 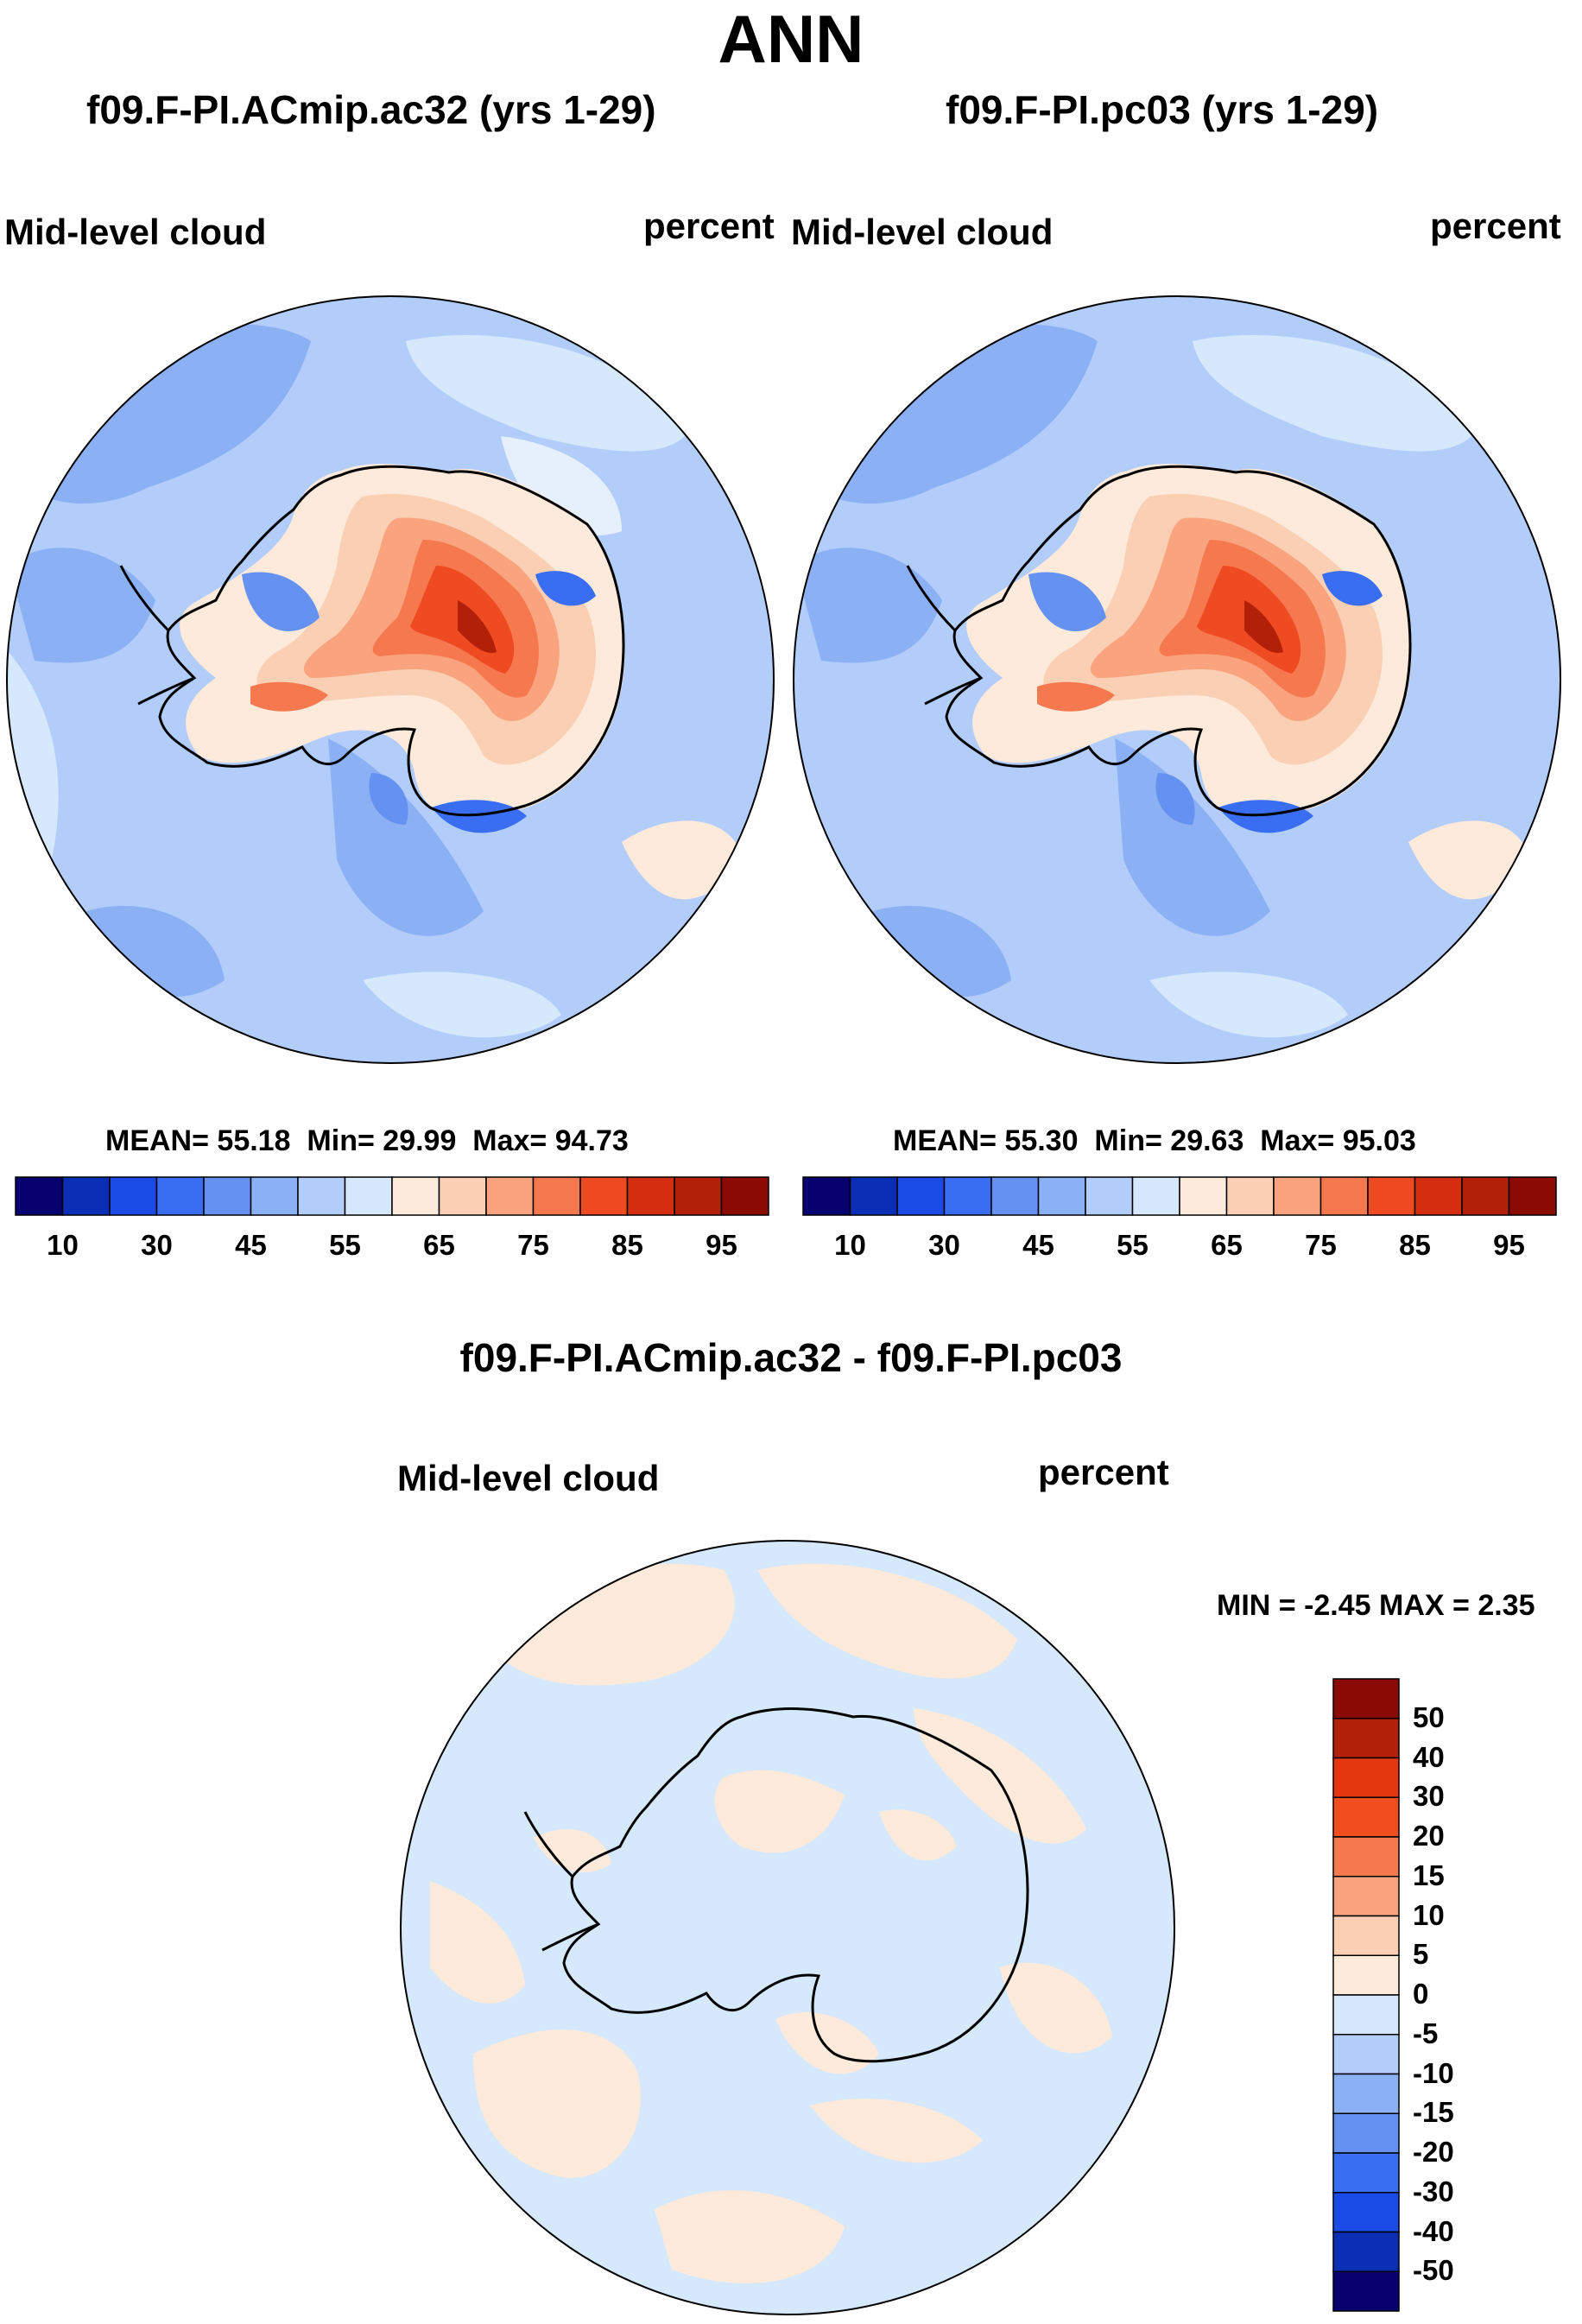 What do you see at coordinates (439, 1245) in the screenshot?
I see `colorbar-tick-label: 65` at bounding box center [439, 1245].